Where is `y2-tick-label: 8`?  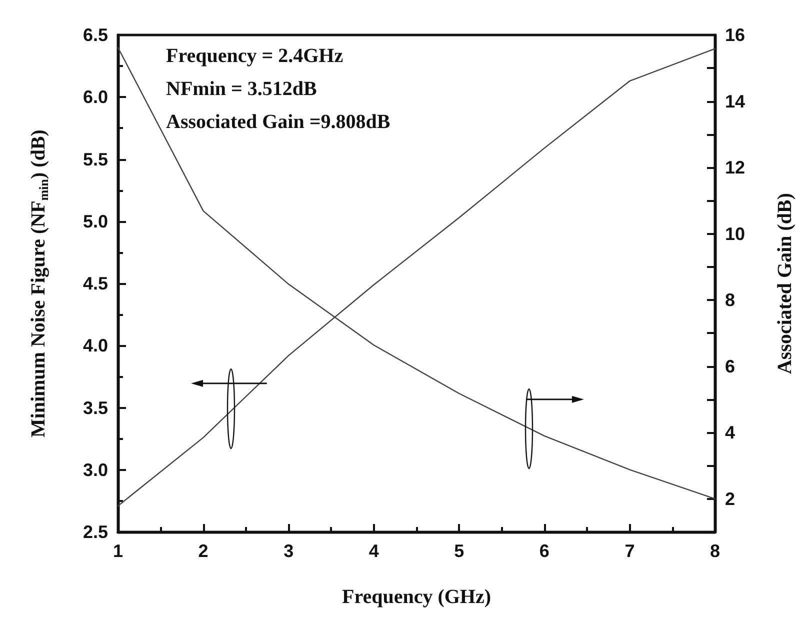 y2-tick-label: 8 is located at coordinates (730, 300).